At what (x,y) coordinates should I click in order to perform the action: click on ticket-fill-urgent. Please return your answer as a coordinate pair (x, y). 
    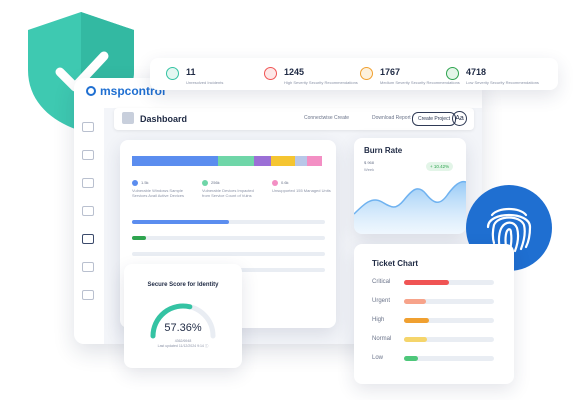
    Looking at the image, I should click on (415, 301).